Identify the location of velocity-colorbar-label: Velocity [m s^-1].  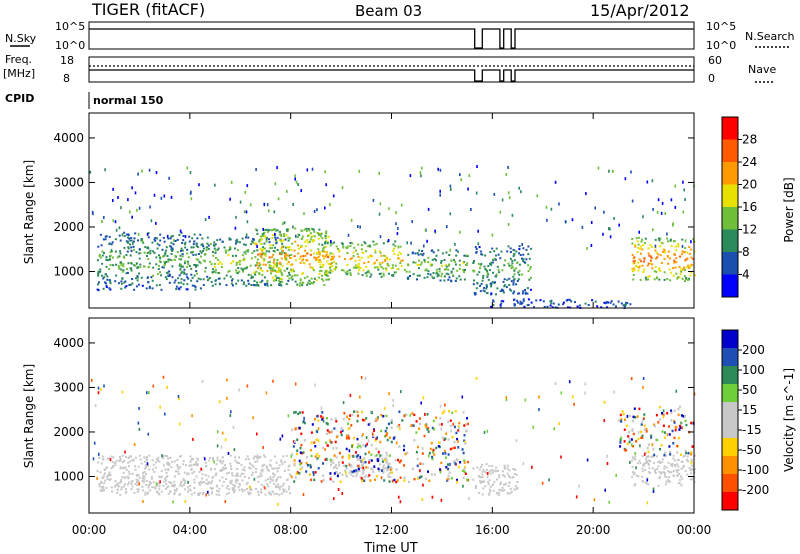
(789, 420).